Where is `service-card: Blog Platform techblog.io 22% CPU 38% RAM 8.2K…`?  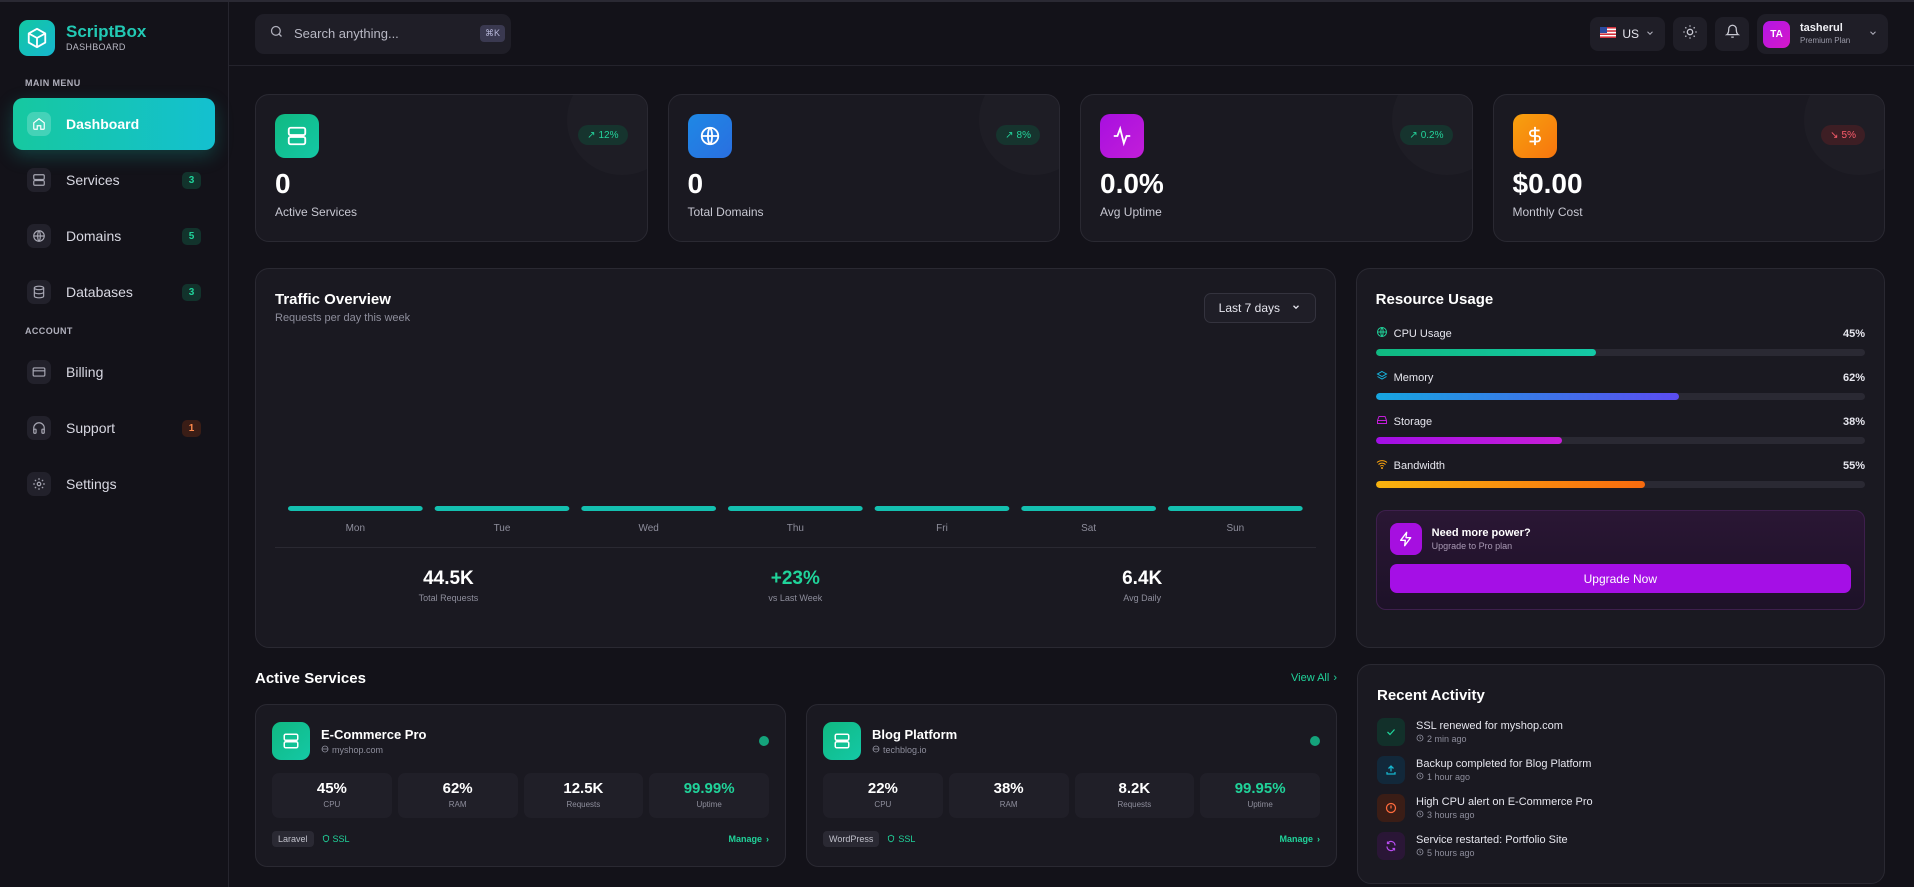
service-card: Blog Platform techblog.io 22% CPU 38% RAM 8.2K… is located at coordinates (1071, 785).